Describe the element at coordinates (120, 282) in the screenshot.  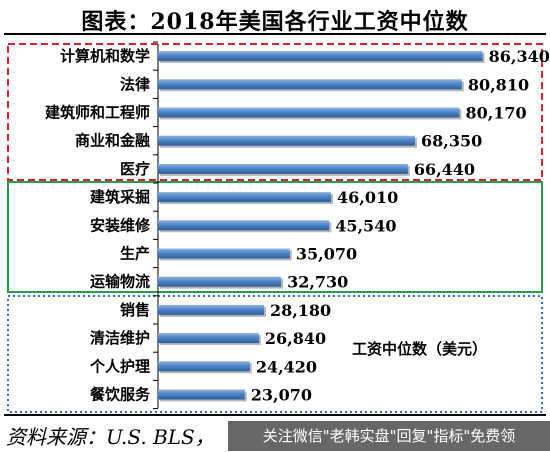
I see `category-label: 运输物流` at that location.